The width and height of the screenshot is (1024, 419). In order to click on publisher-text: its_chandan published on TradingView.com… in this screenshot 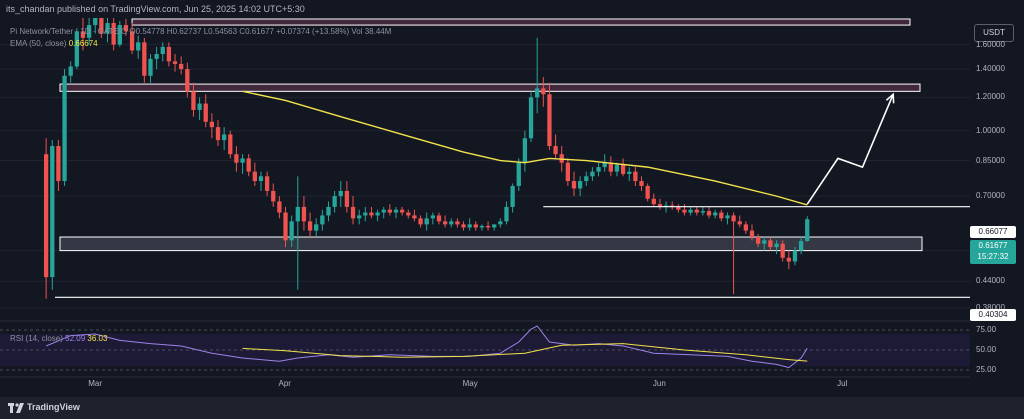, I will do `click(155, 9)`.